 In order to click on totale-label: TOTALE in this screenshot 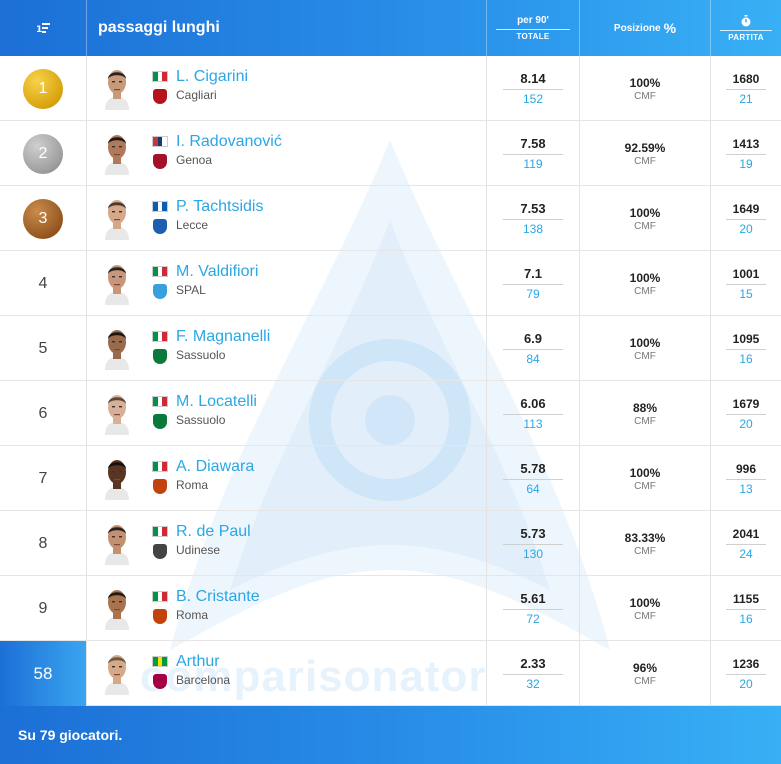, I will do `click(533, 36)`.